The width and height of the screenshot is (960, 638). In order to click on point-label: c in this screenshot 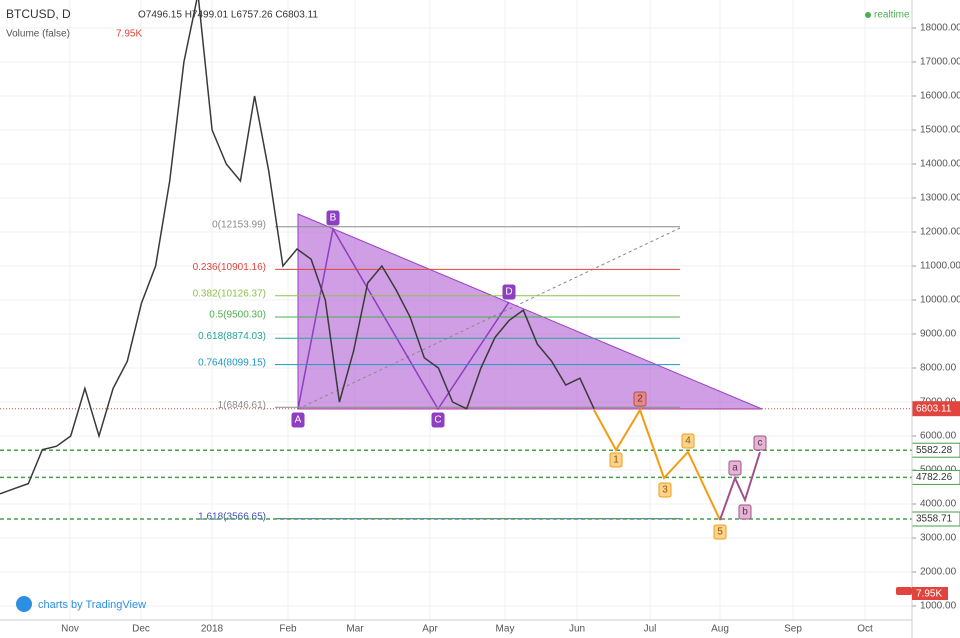, I will do `click(760, 443)`.